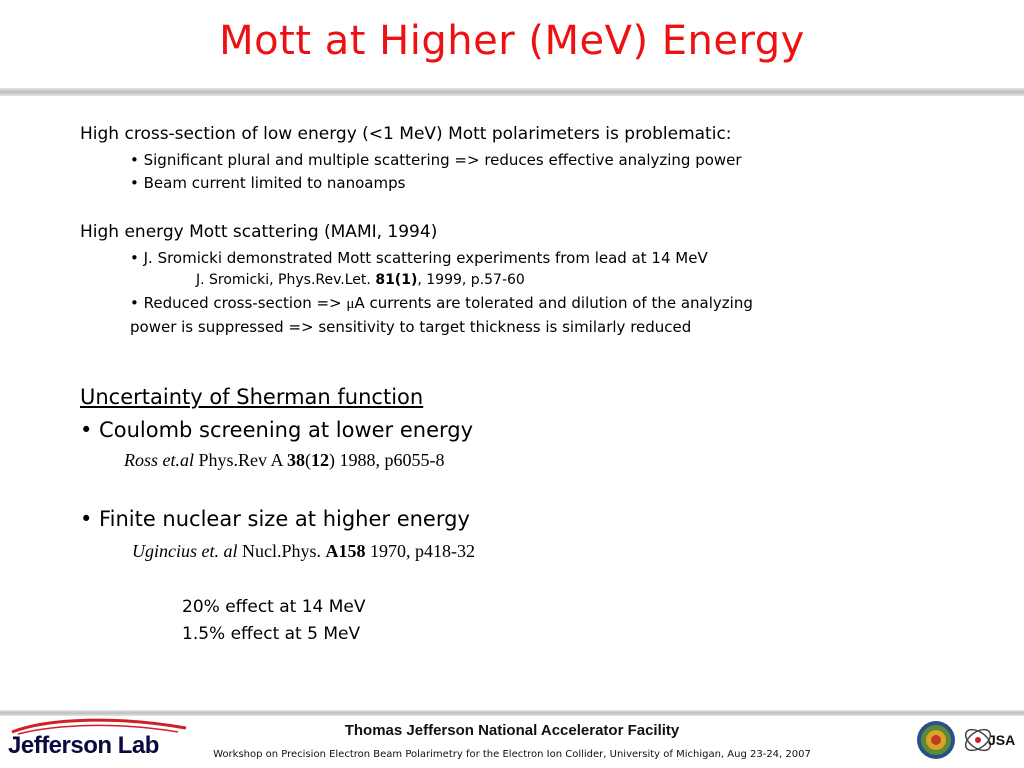 The height and width of the screenshot is (768, 1024). I want to click on ugincius-authors: Ugincius et. al, so click(185, 551).